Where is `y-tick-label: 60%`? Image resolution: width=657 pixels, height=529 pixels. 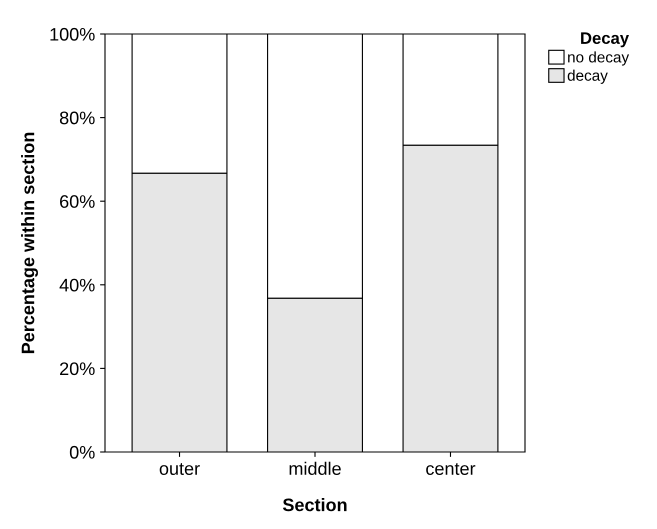 y-tick-label: 60% is located at coordinates (77, 201).